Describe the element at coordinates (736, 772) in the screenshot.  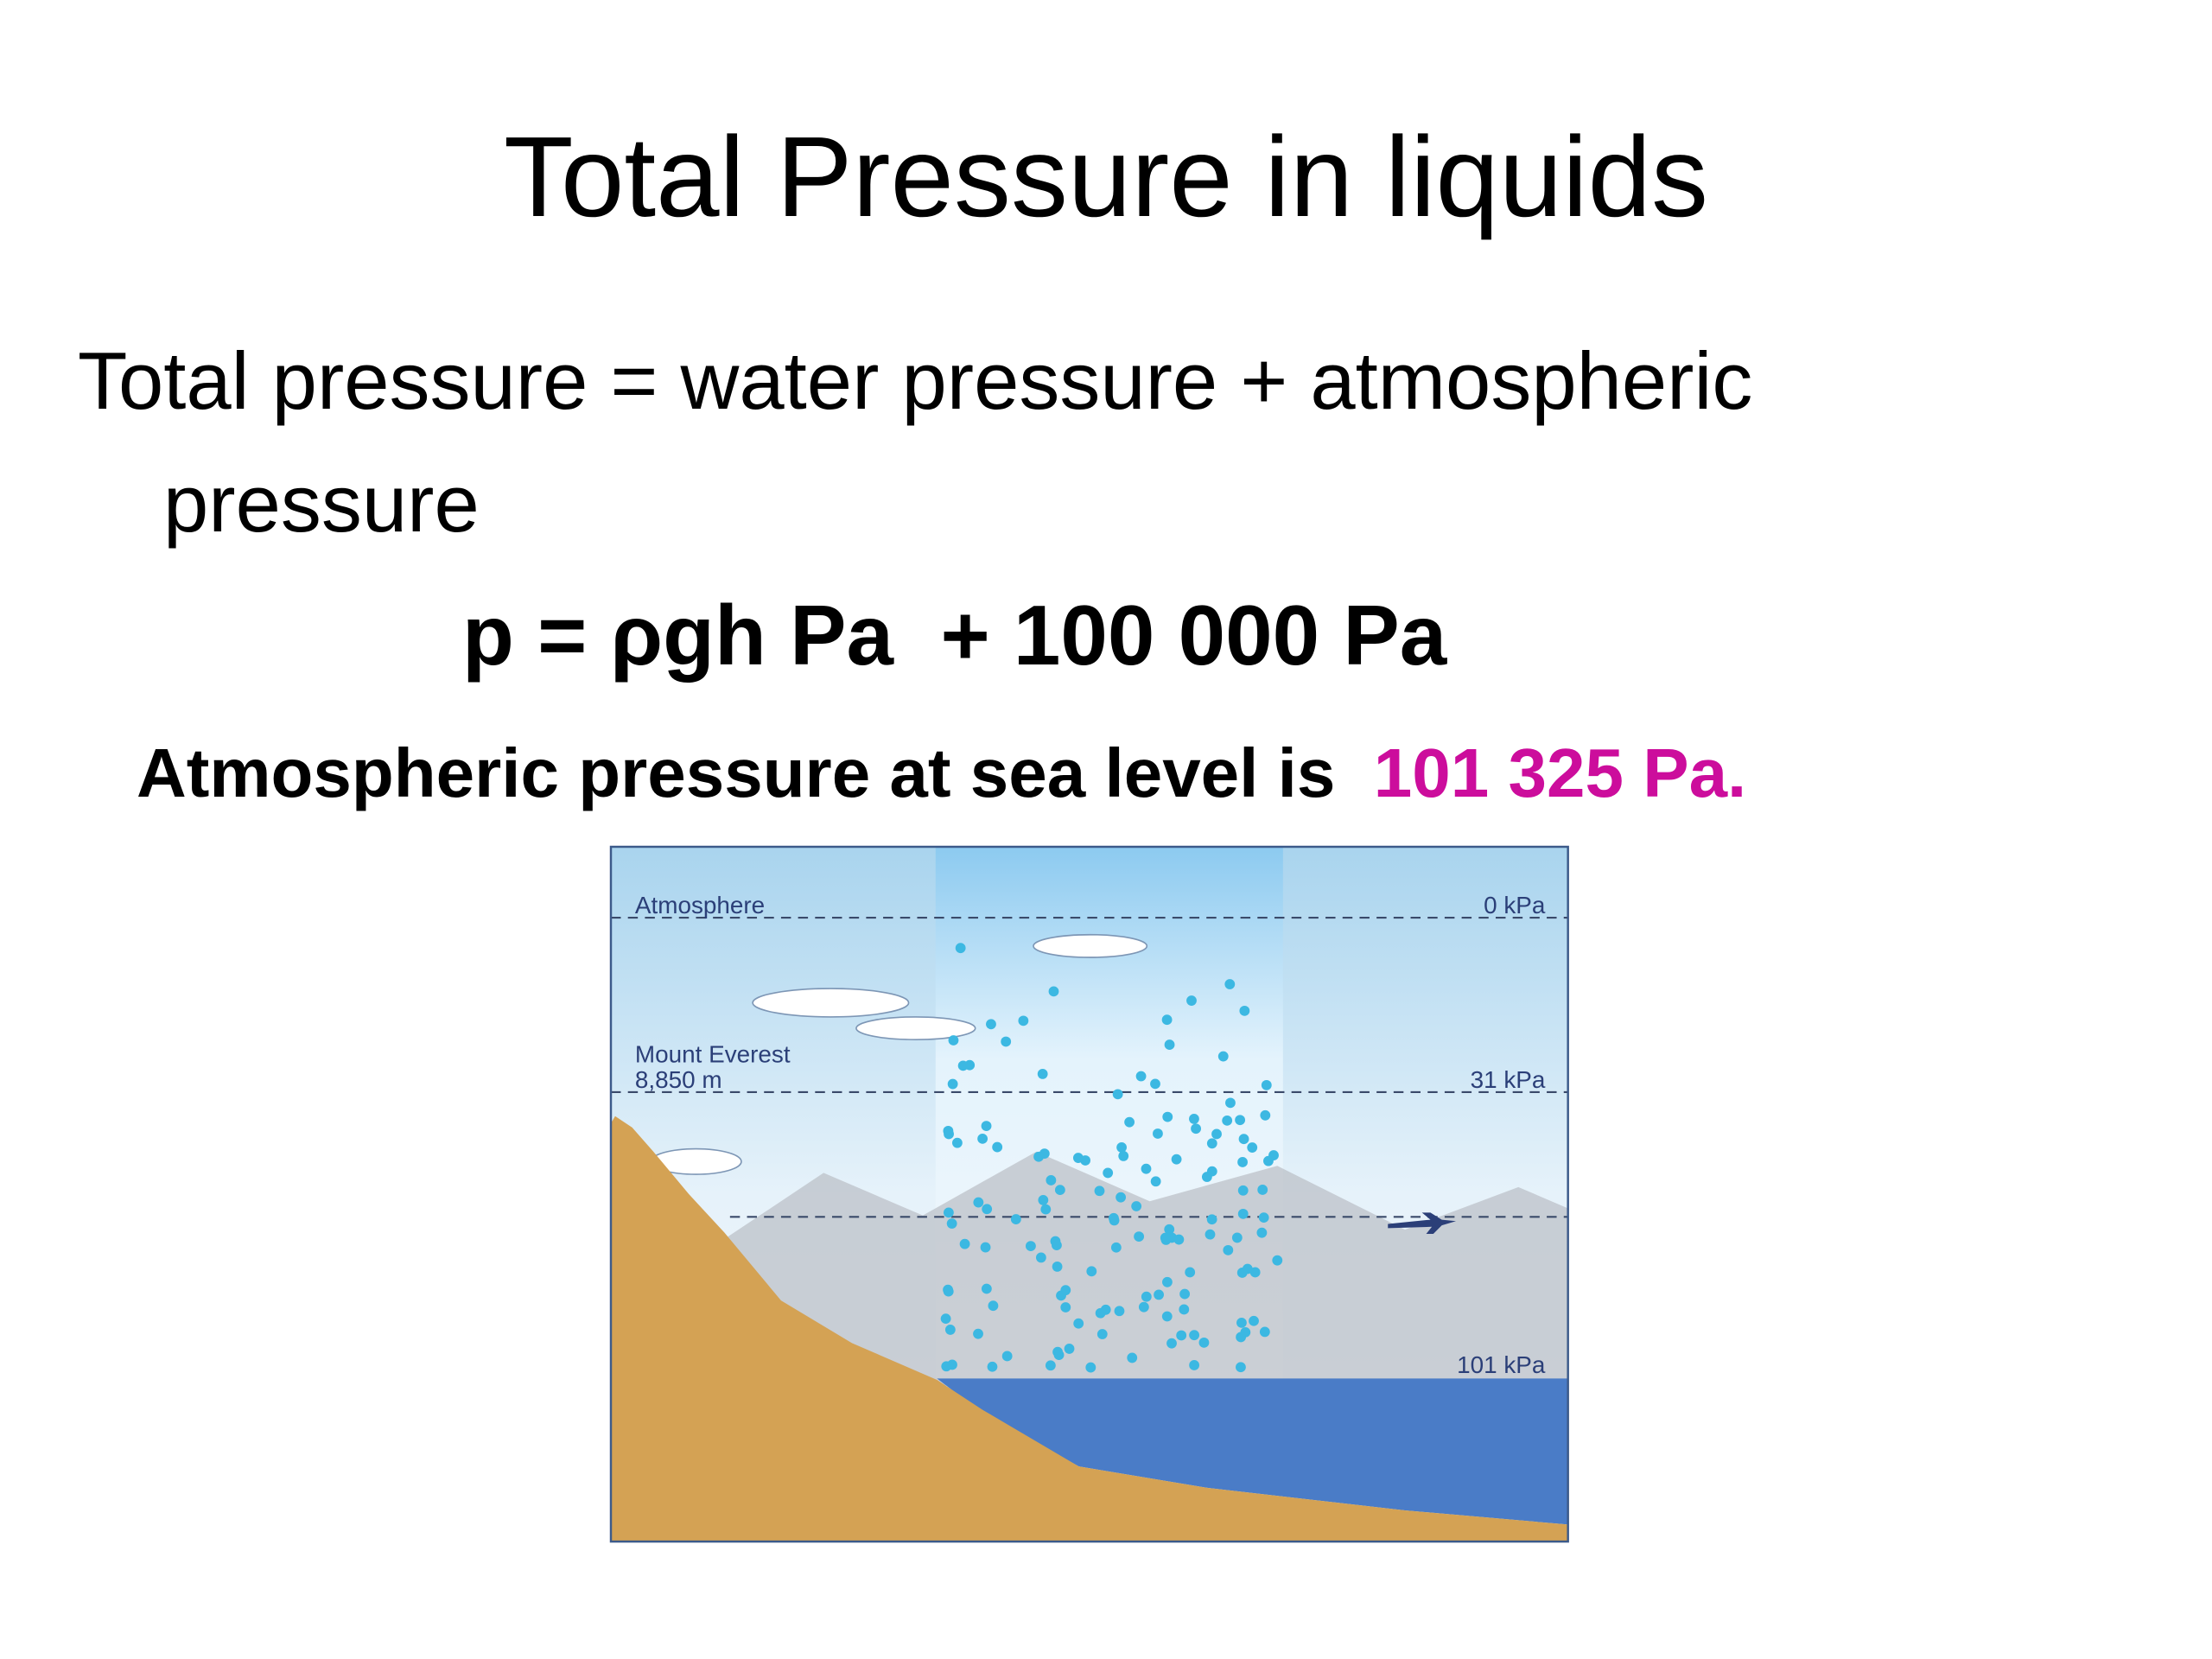
I see `note-text: Atmospheric pressure at sea level is` at that location.